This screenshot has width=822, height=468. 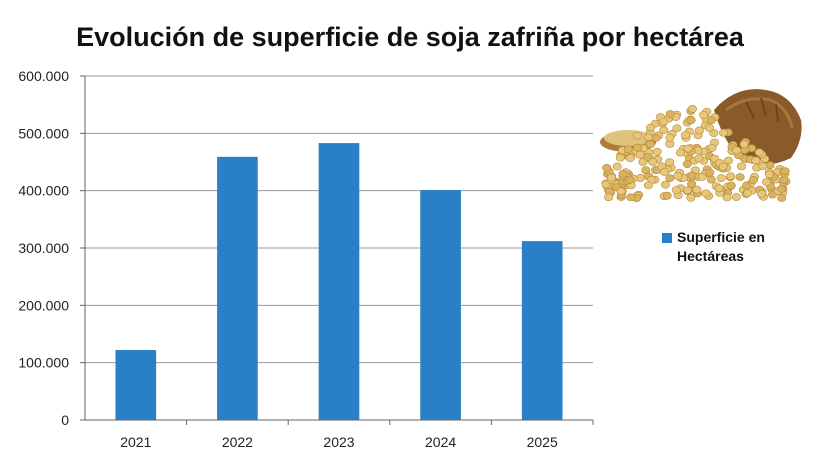 I want to click on y-tick-label: 600.000, so click(x=43, y=76).